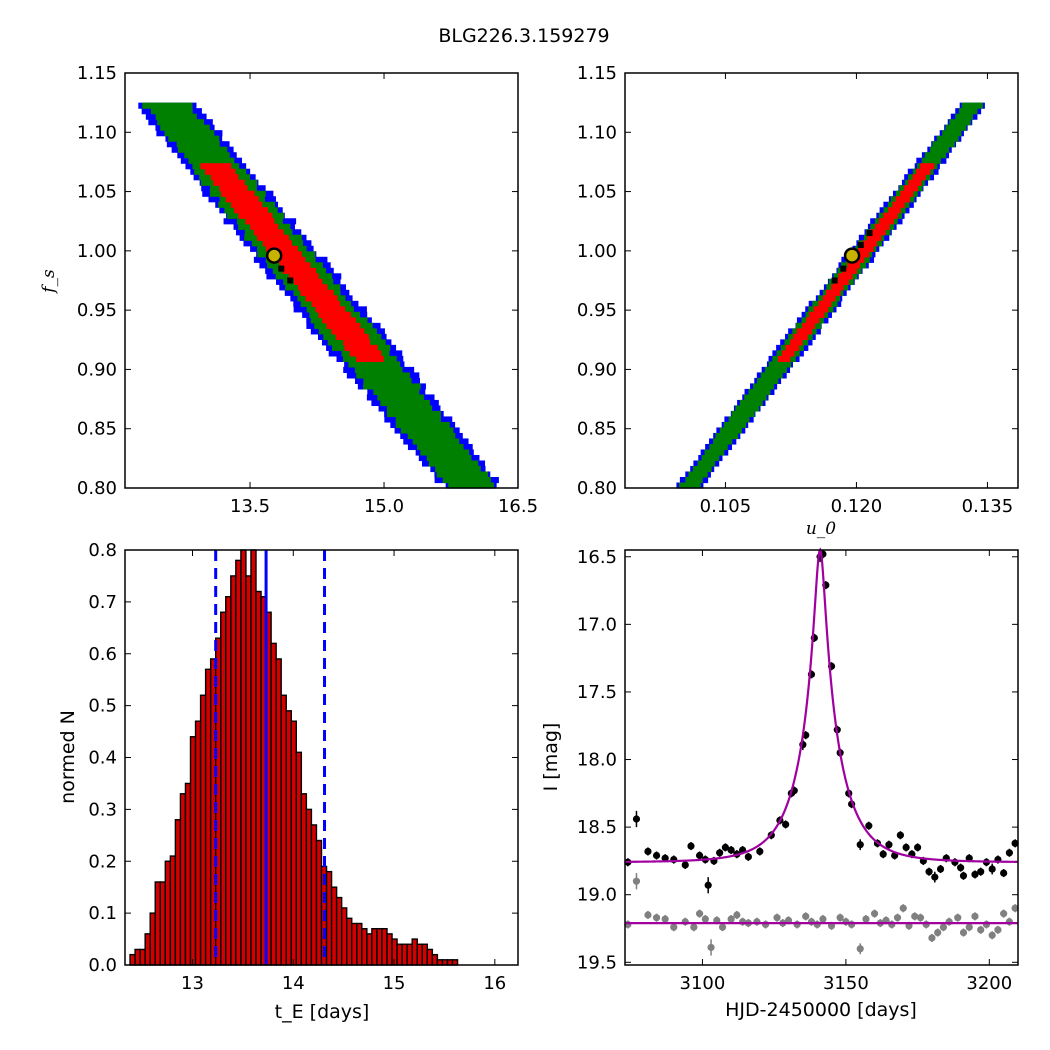 The image size is (1050, 1050). Describe the element at coordinates (294, 757) in the screenshot. I see `p3-plot-area` at that location.